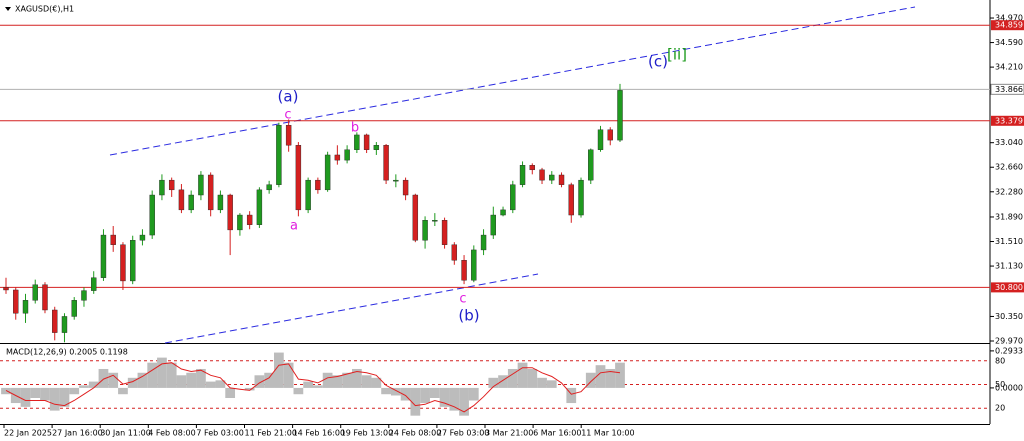 This screenshot has height=441, width=1024. I want to click on y-tick-label: 34.970, so click(1009, 18).